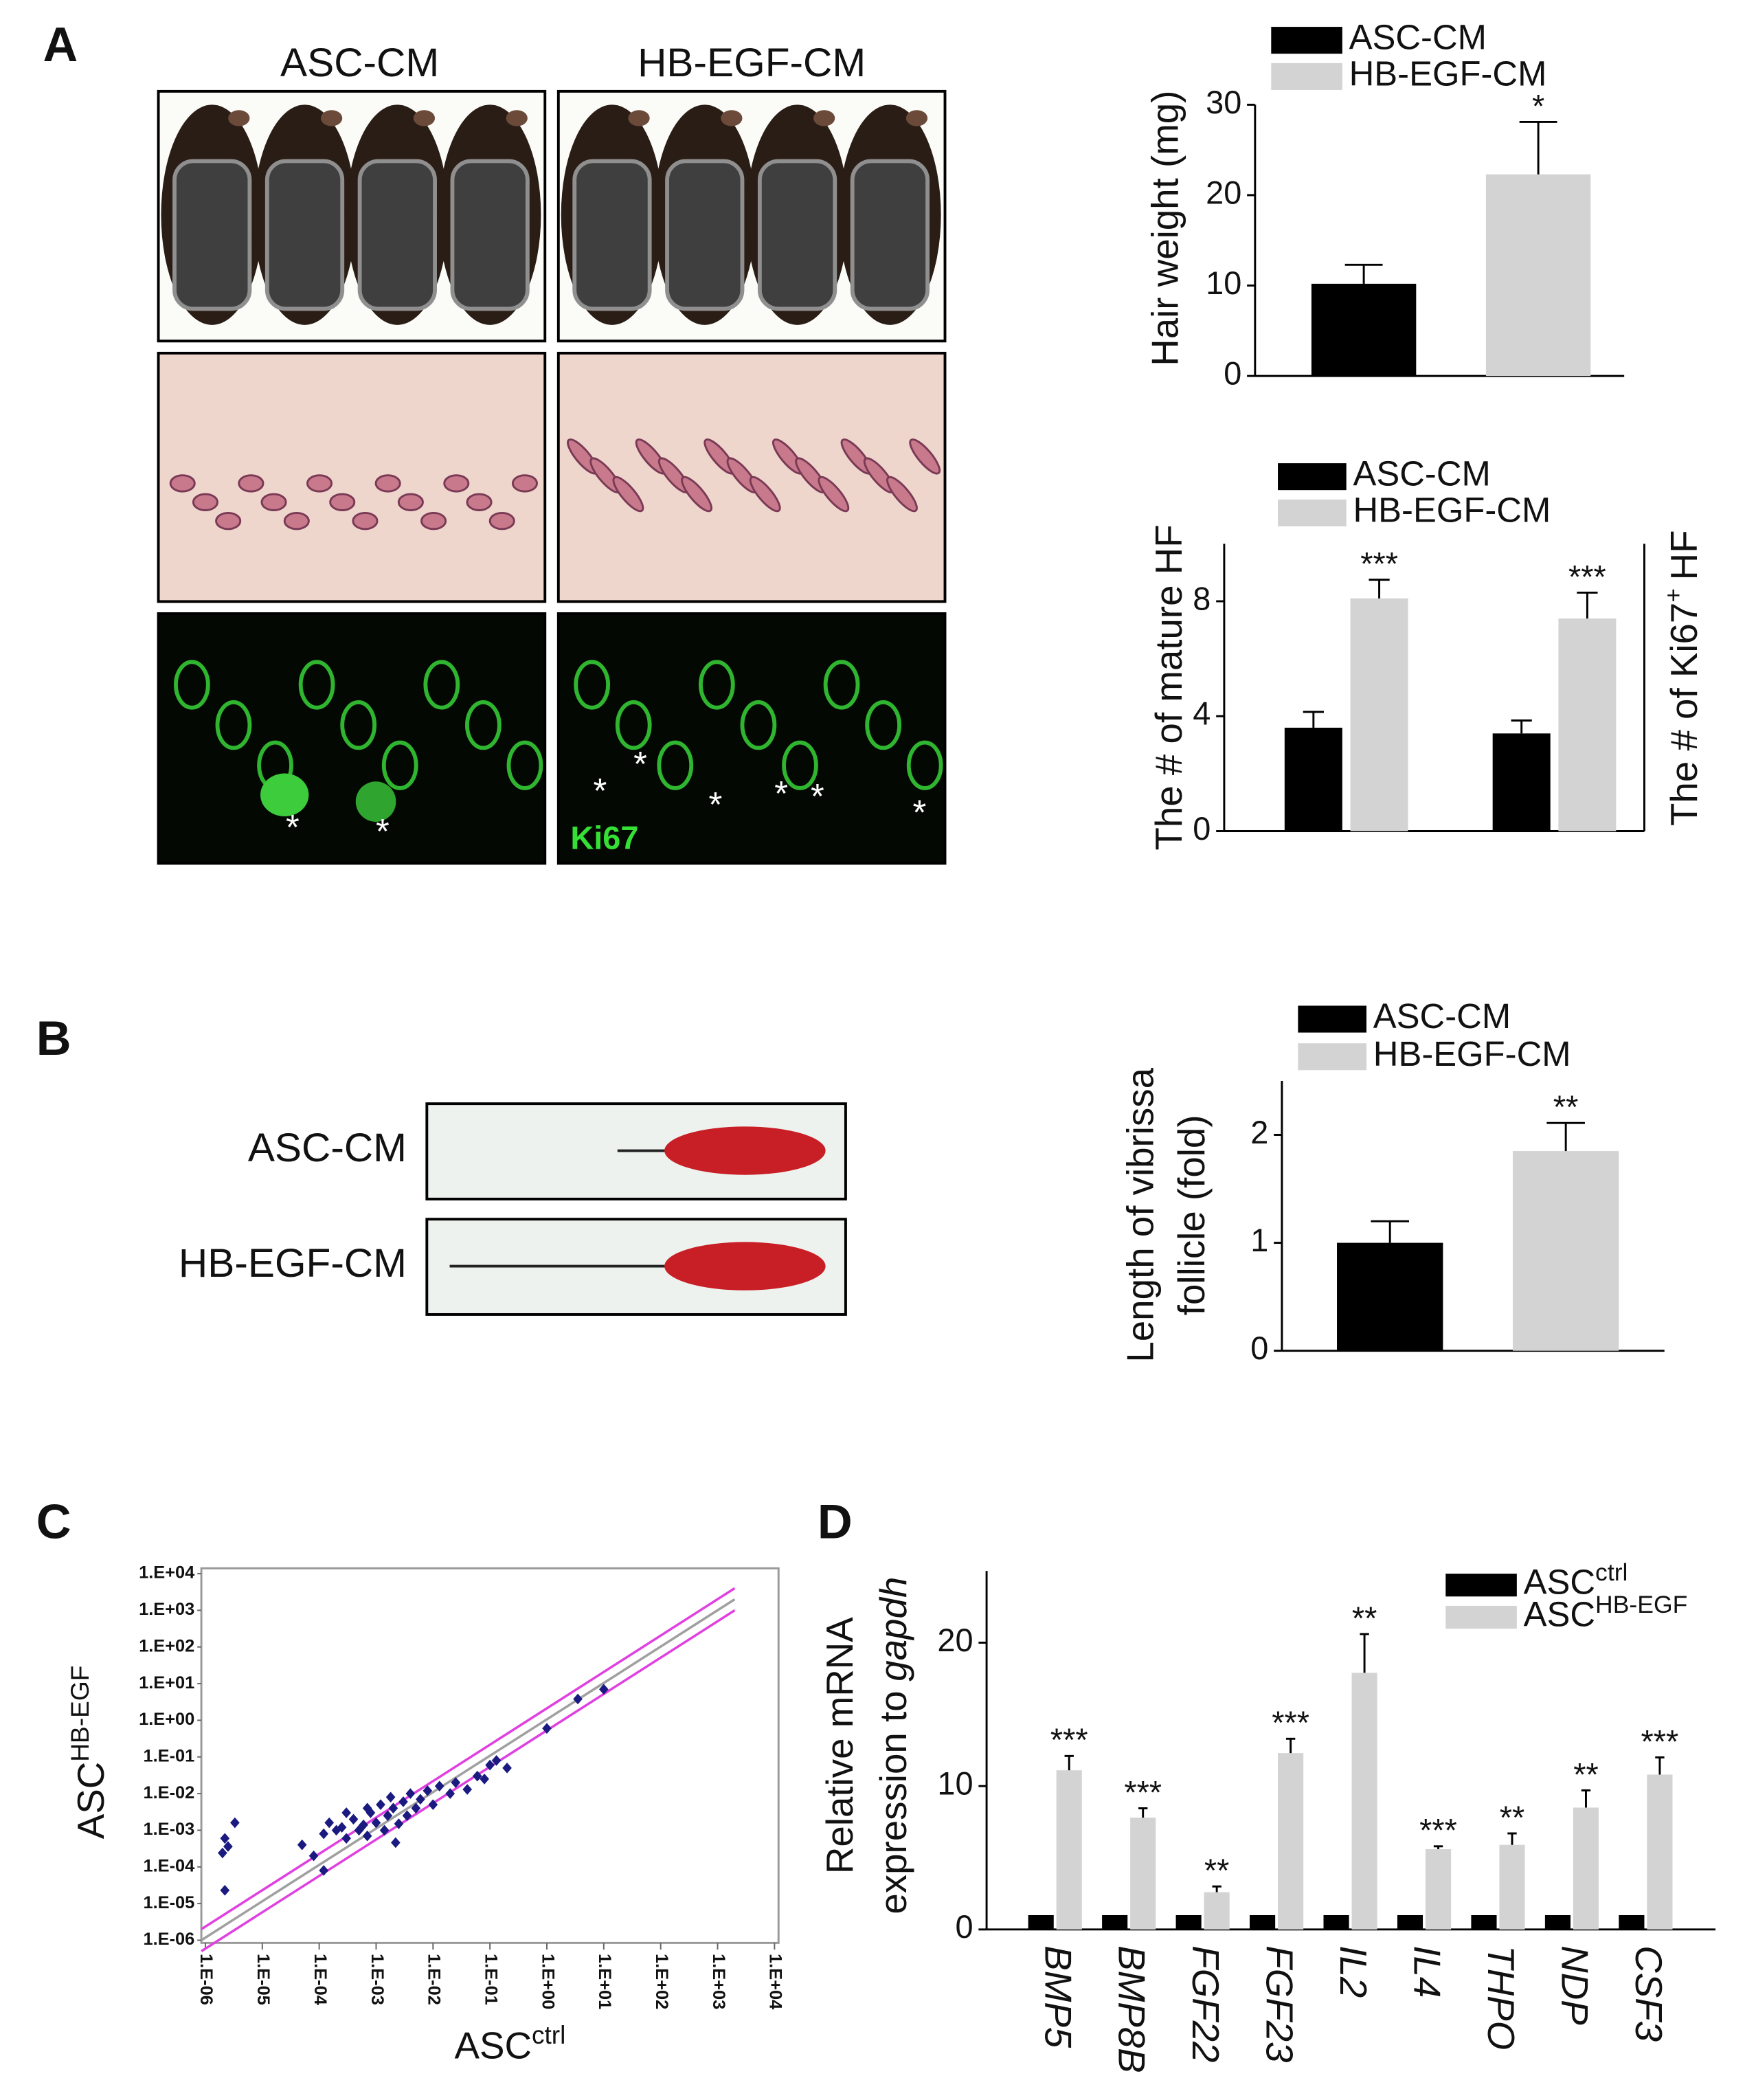  I want to click on text-part: The # of Ki67, so click(1684, 715).